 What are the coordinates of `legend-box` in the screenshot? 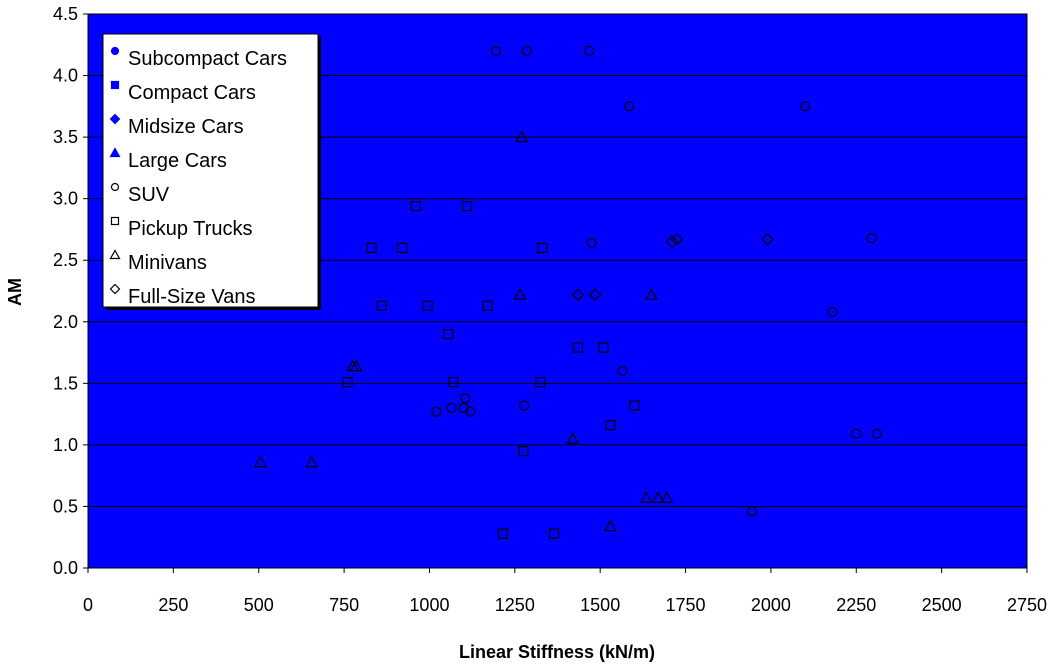 It's located at (210, 170).